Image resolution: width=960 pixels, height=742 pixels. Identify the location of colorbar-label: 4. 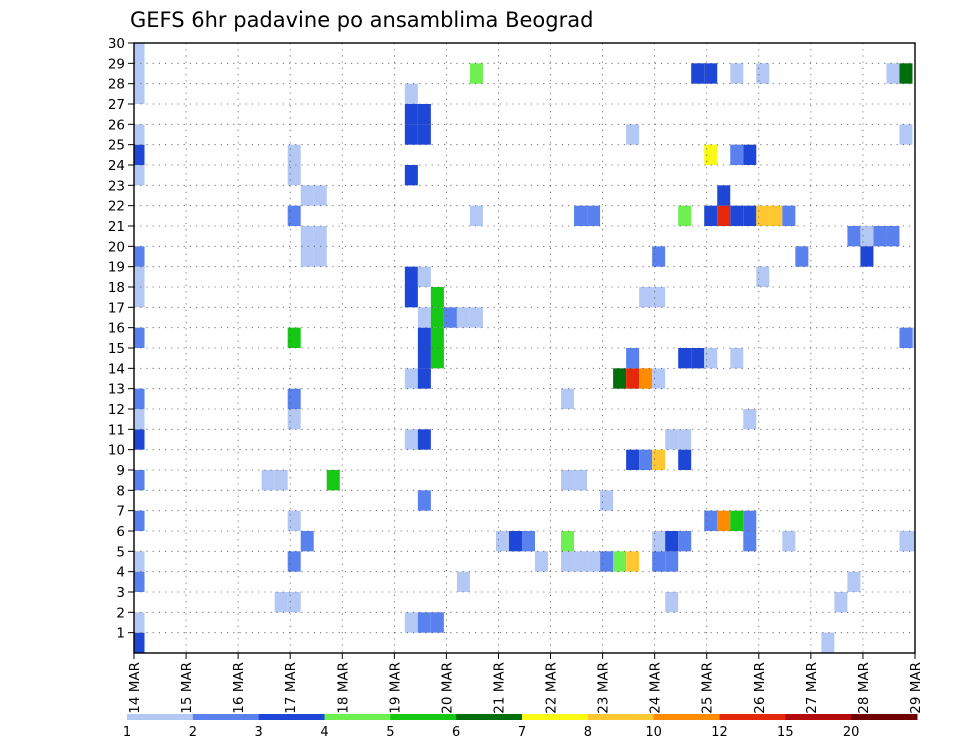
(324, 732).